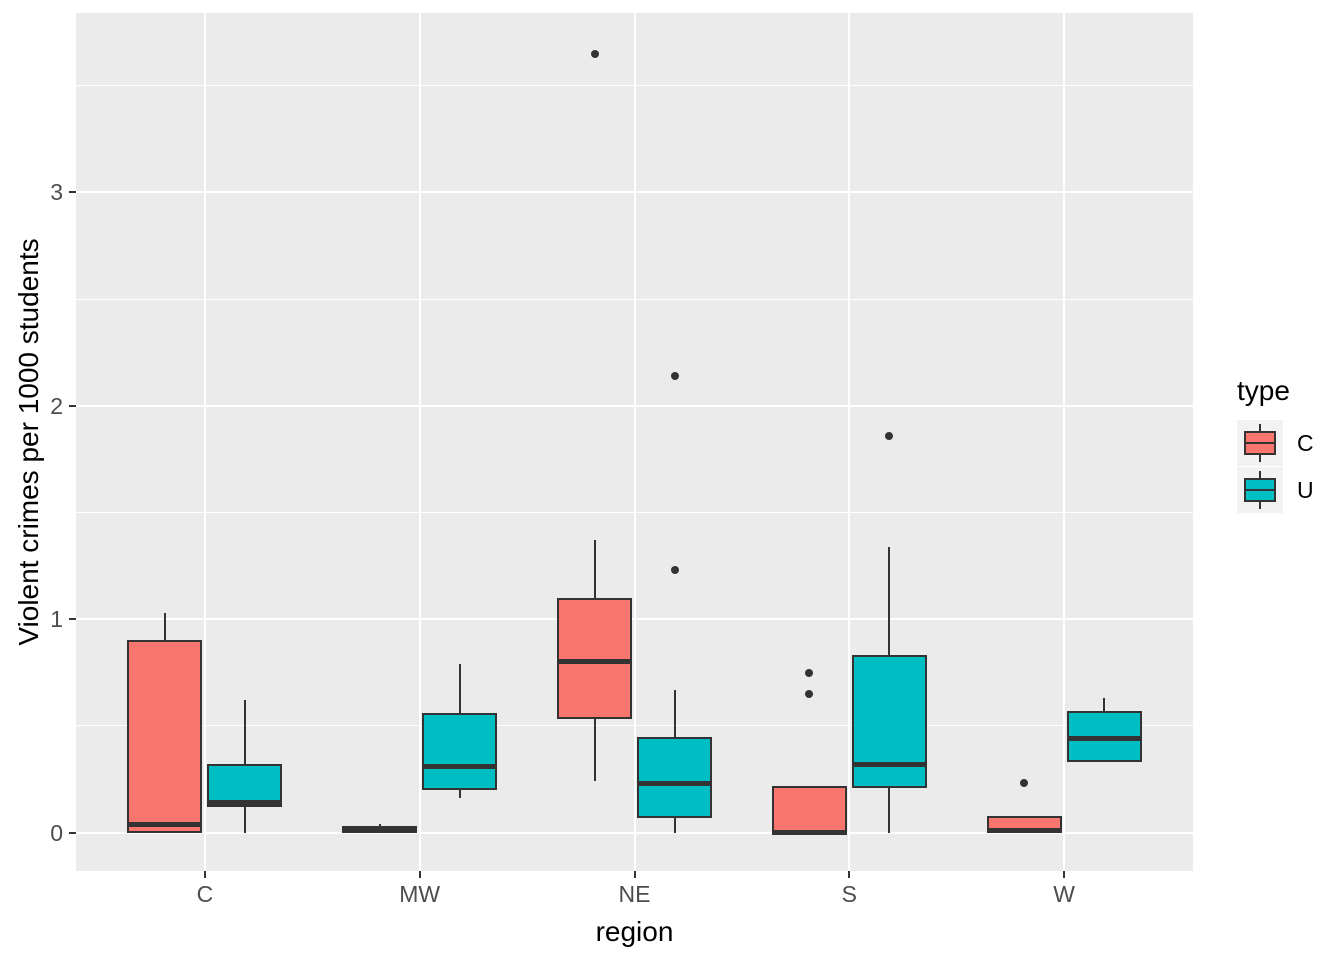 The image size is (1344, 960). What do you see at coordinates (1024, 783) in the screenshot?
I see `outlier-point-C-W` at bounding box center [1024, 783].